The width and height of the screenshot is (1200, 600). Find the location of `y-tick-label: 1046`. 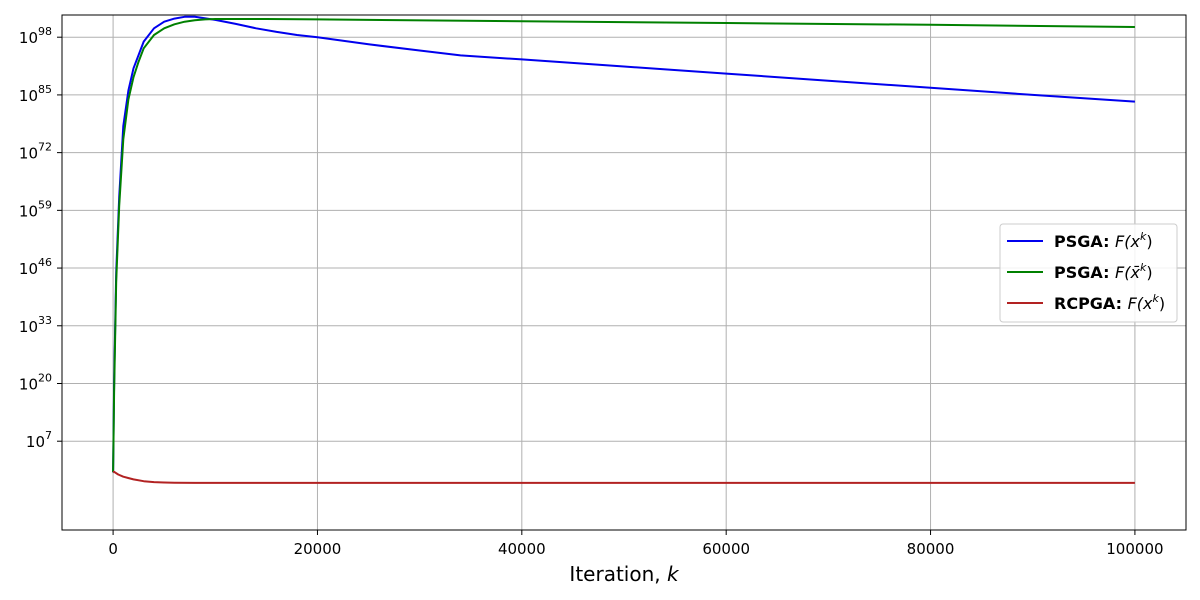

y-tick-label: 1046 is located at coordinates (35, 267).